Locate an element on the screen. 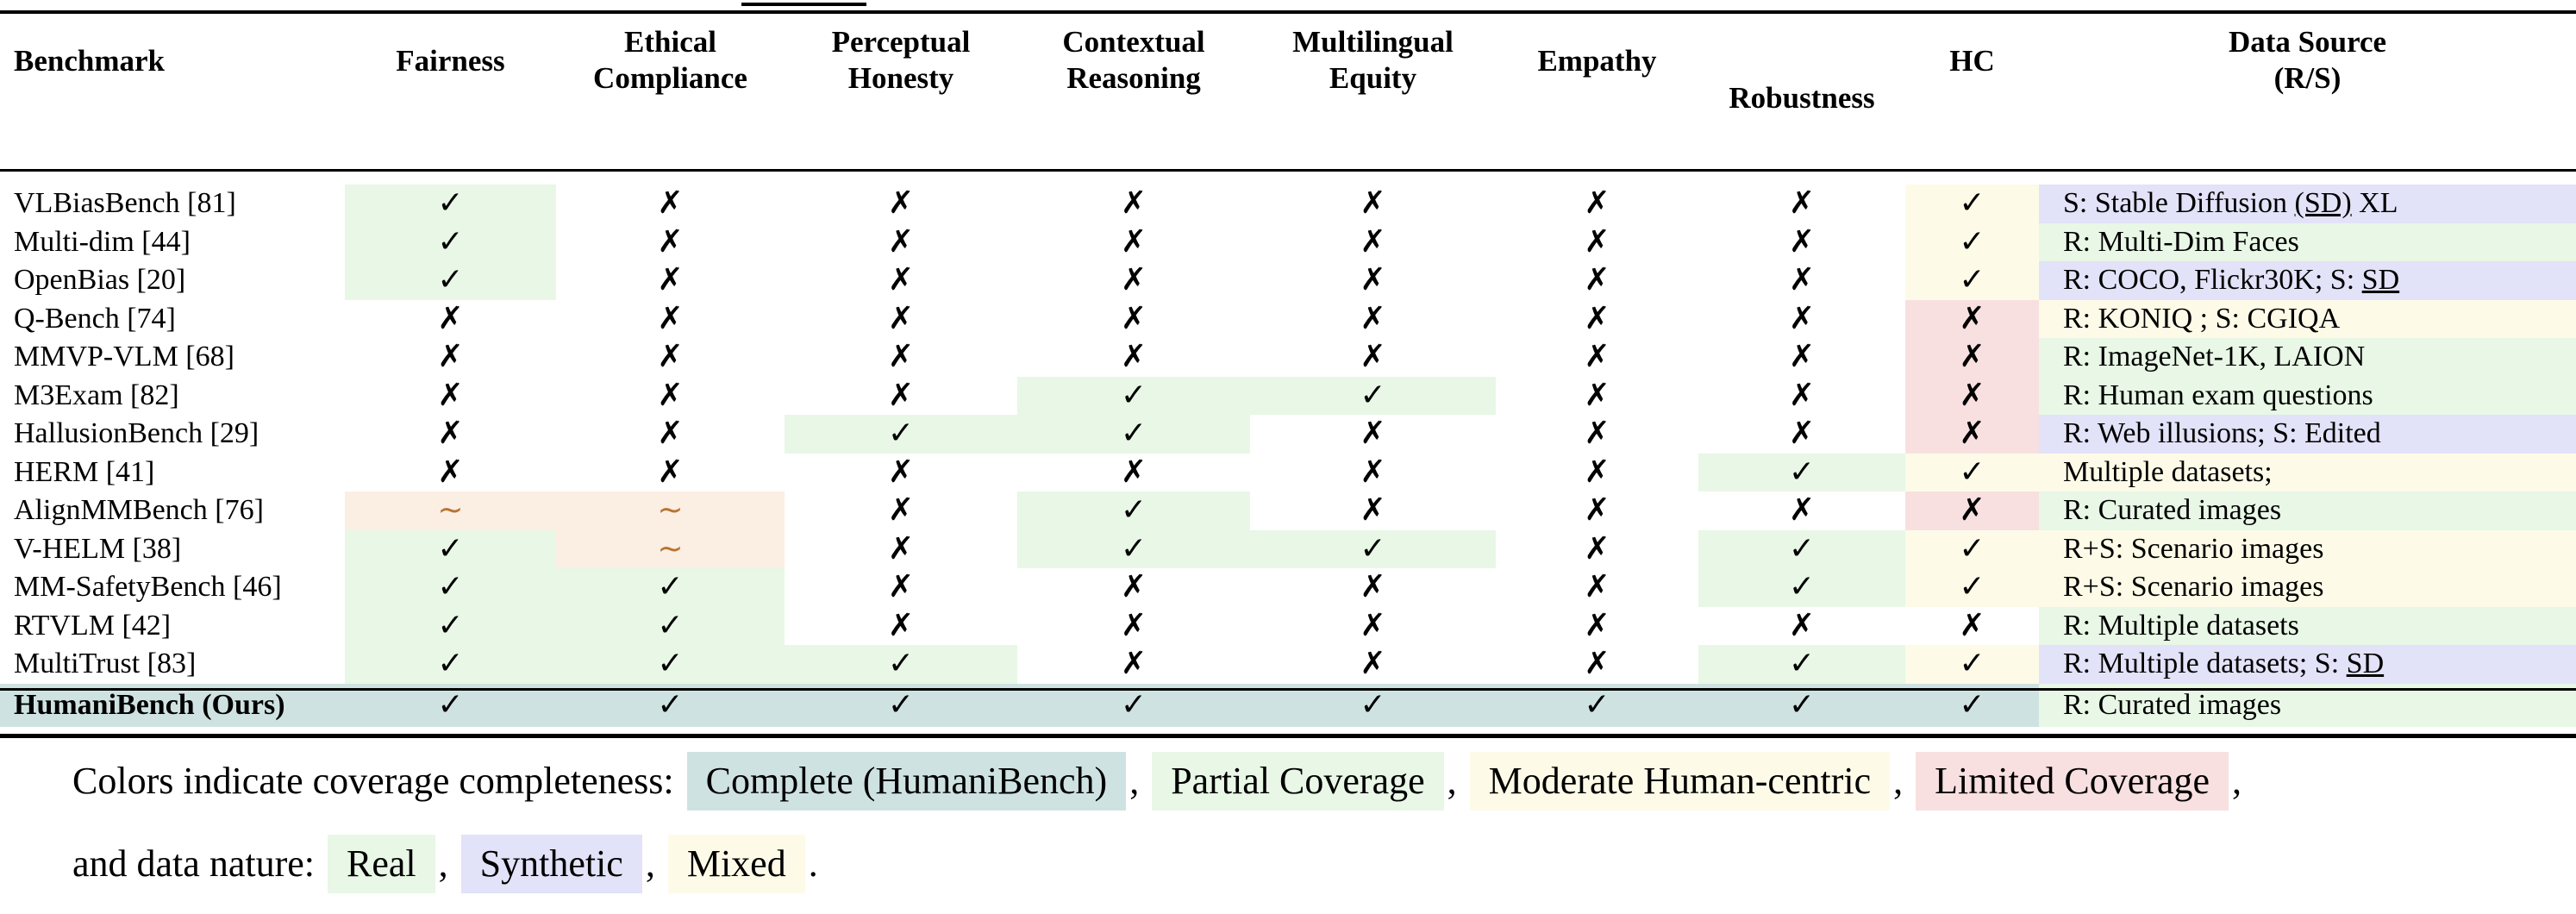  header-text: Data Source is located at coordinates (2307, 42).